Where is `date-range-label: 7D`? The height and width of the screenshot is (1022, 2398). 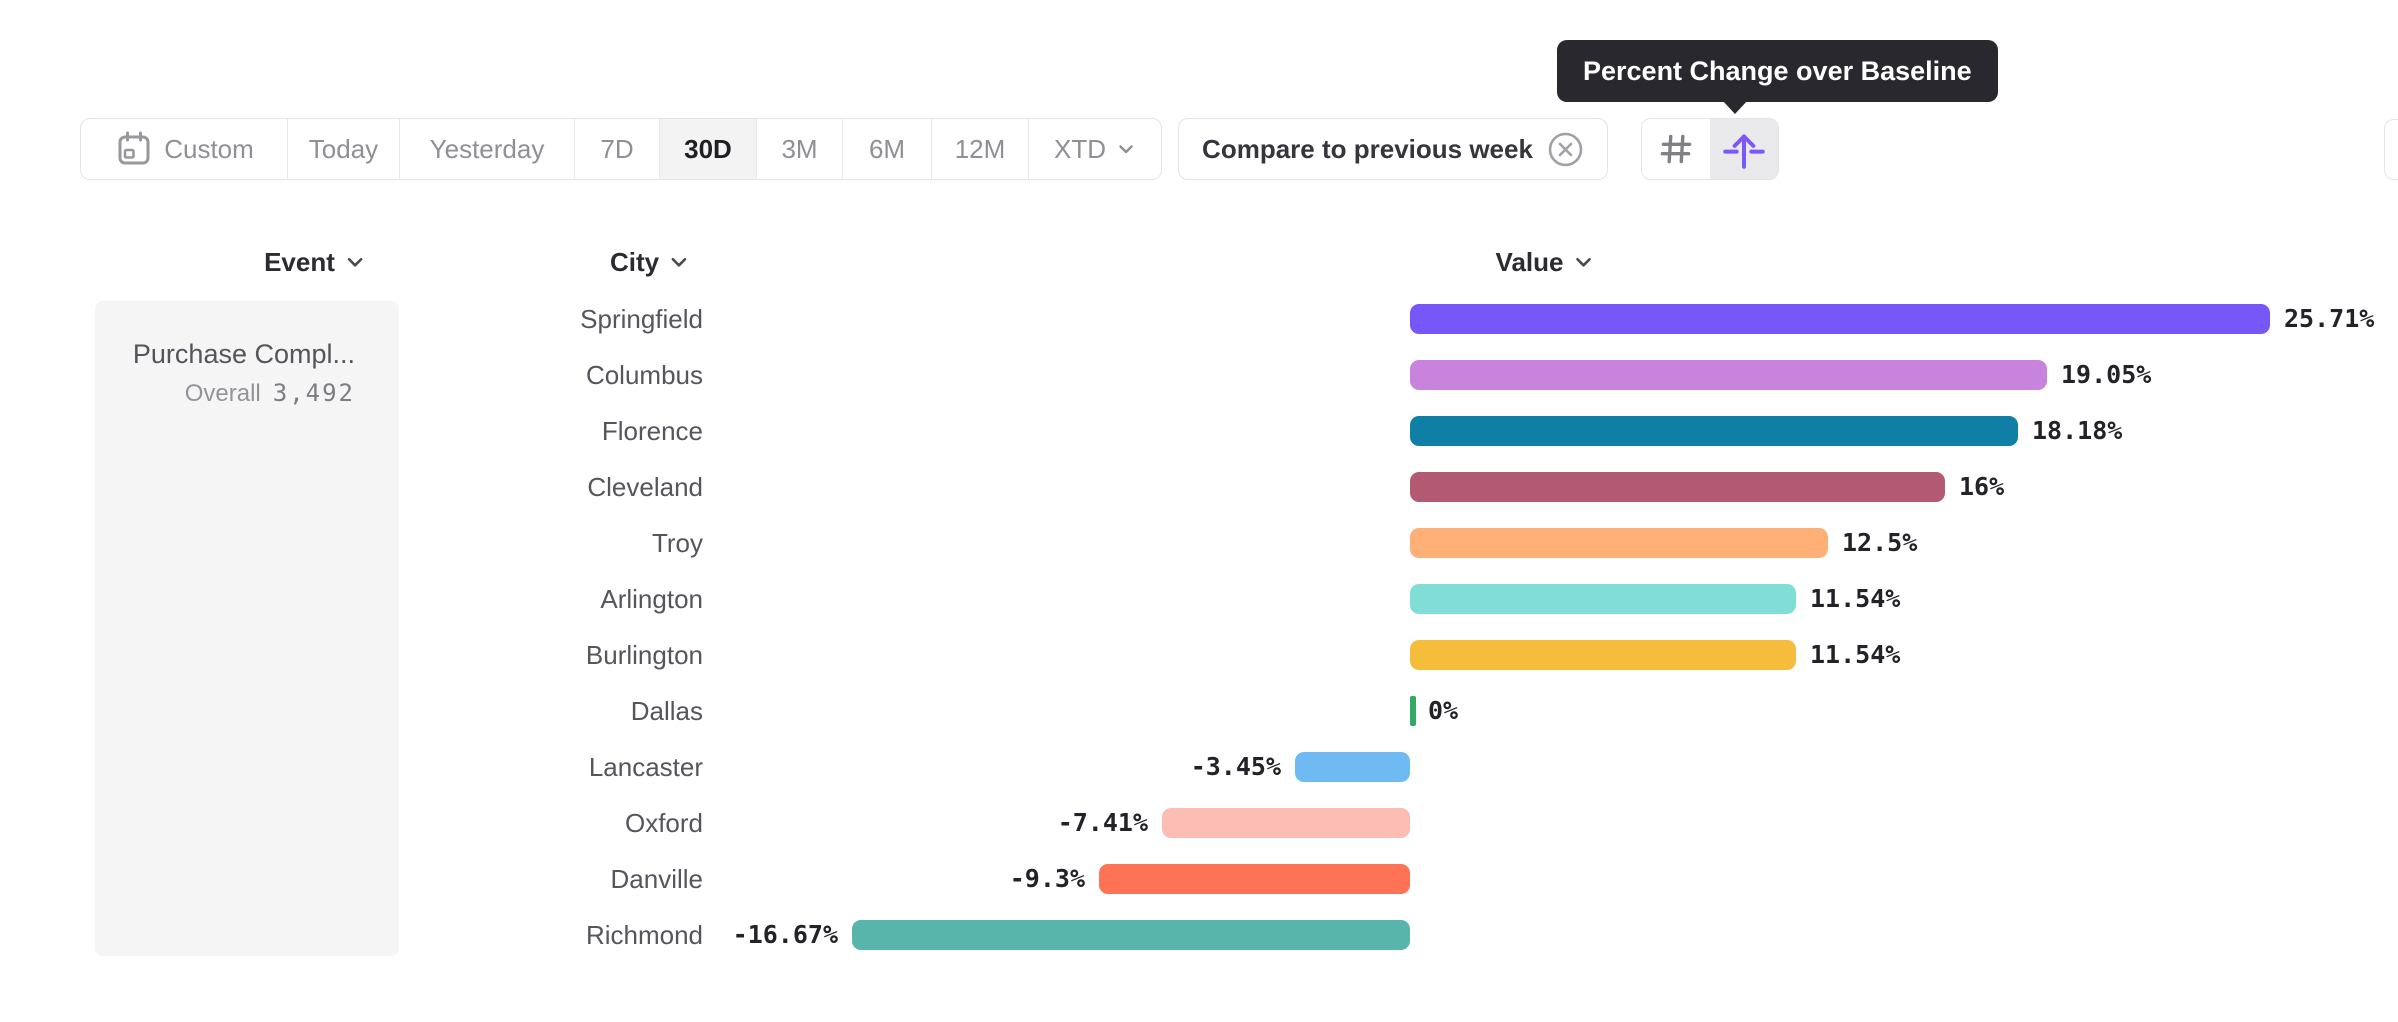 date-range-label: 7D is located at coordinates (617, 148).